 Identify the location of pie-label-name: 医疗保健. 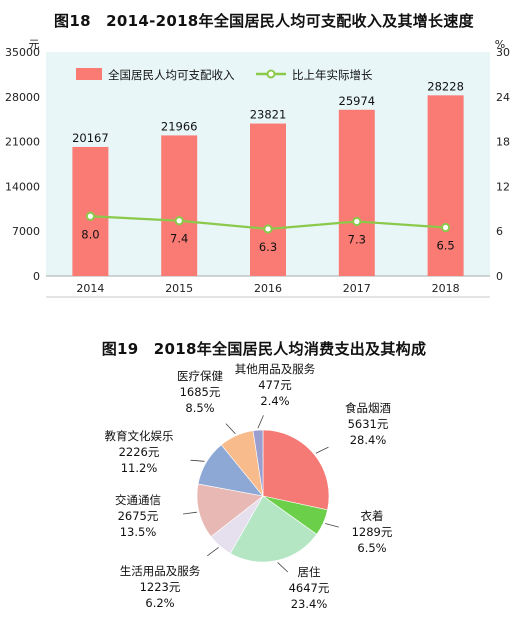
(200, 376).